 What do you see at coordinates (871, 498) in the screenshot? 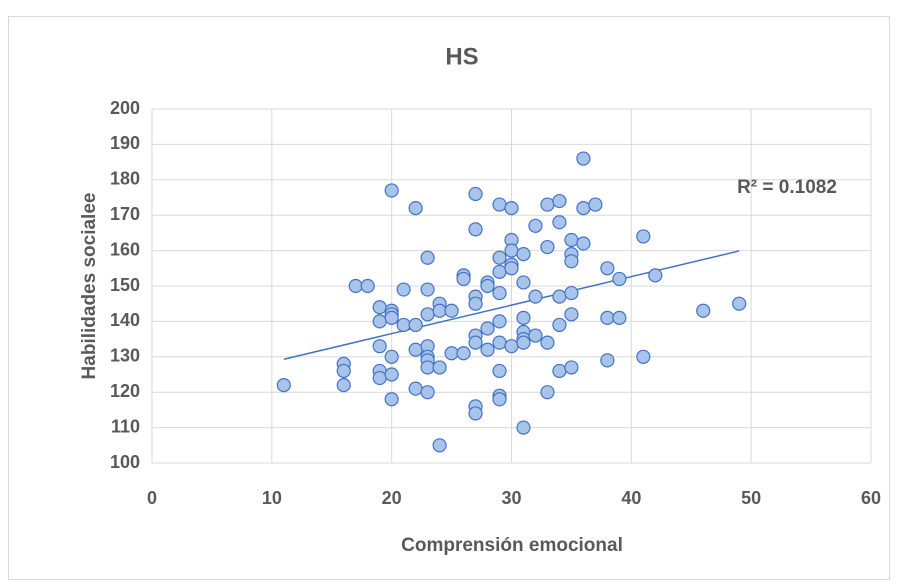
I see `x-tick-label: 60` at bounding box center [871, 498].